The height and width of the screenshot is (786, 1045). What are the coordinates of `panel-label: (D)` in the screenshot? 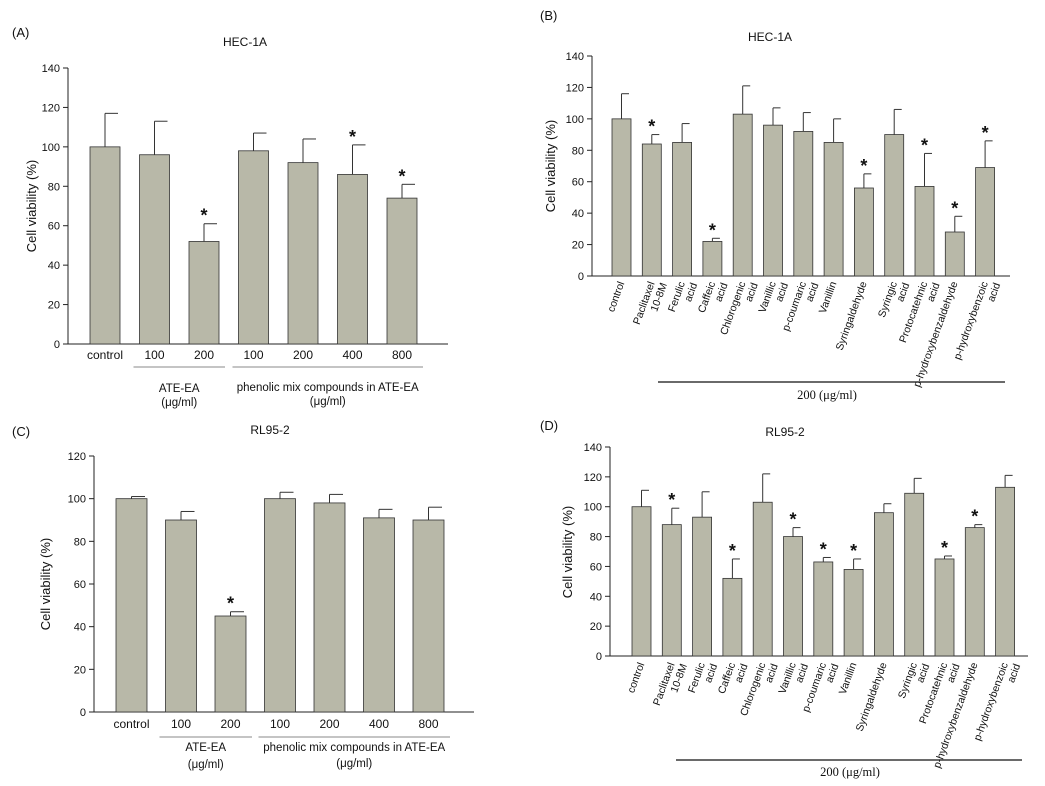 It's located at (549, 425).